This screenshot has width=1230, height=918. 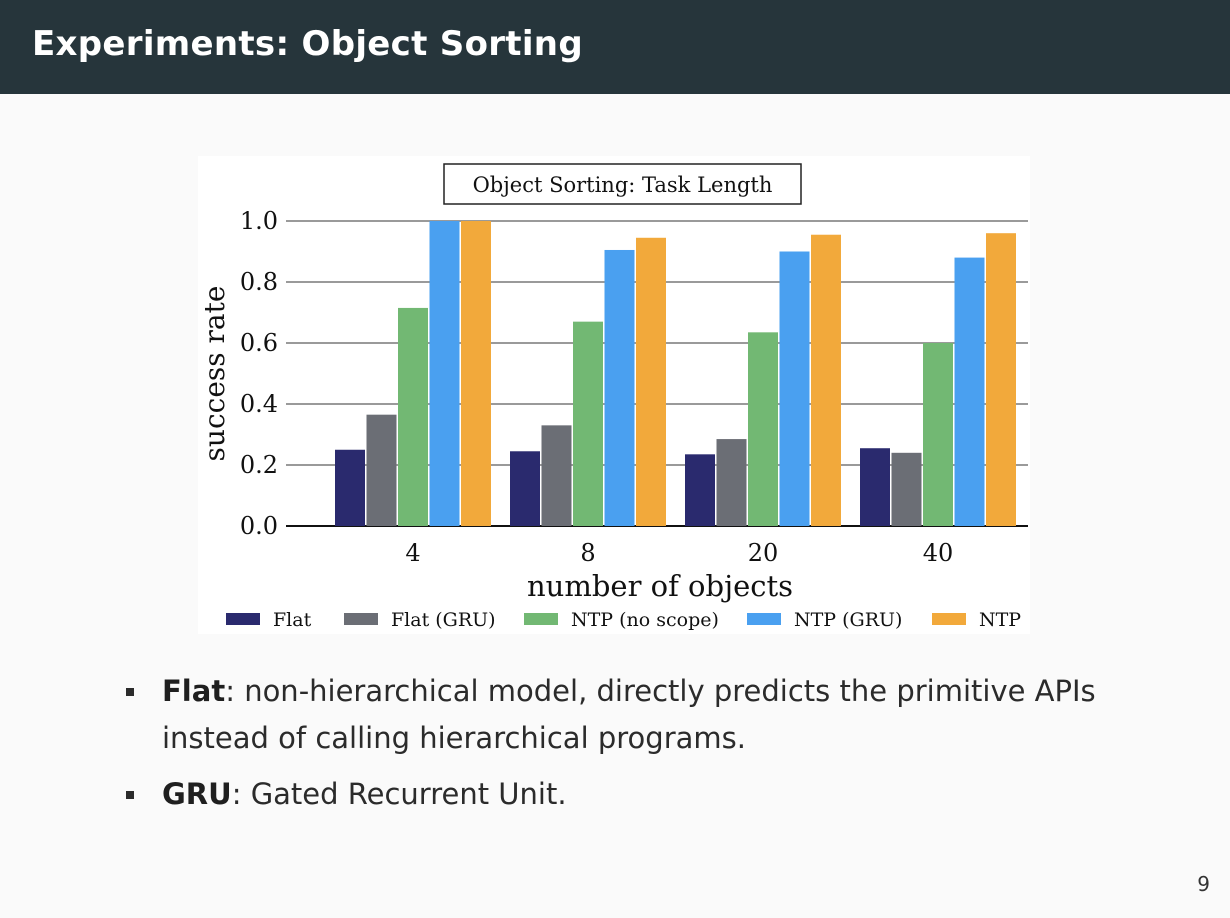 What do you see at coordinates (1000, 620) in the screenshot?
I see `legend-label: NTP` at bounding box center [1000, 620].